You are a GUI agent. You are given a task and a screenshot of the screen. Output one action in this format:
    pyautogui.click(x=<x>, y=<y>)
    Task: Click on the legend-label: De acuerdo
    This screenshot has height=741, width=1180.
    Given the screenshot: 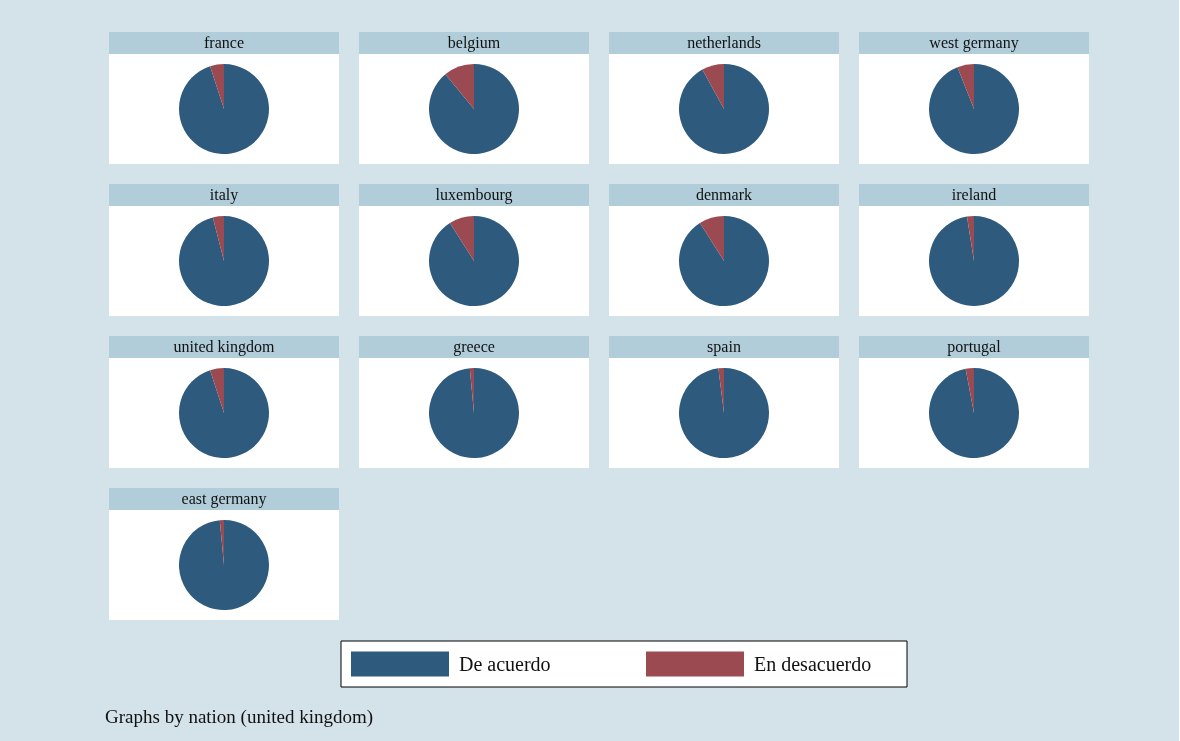 What is the action you would take?
    pyautogui.click(x=505, y=664)
    